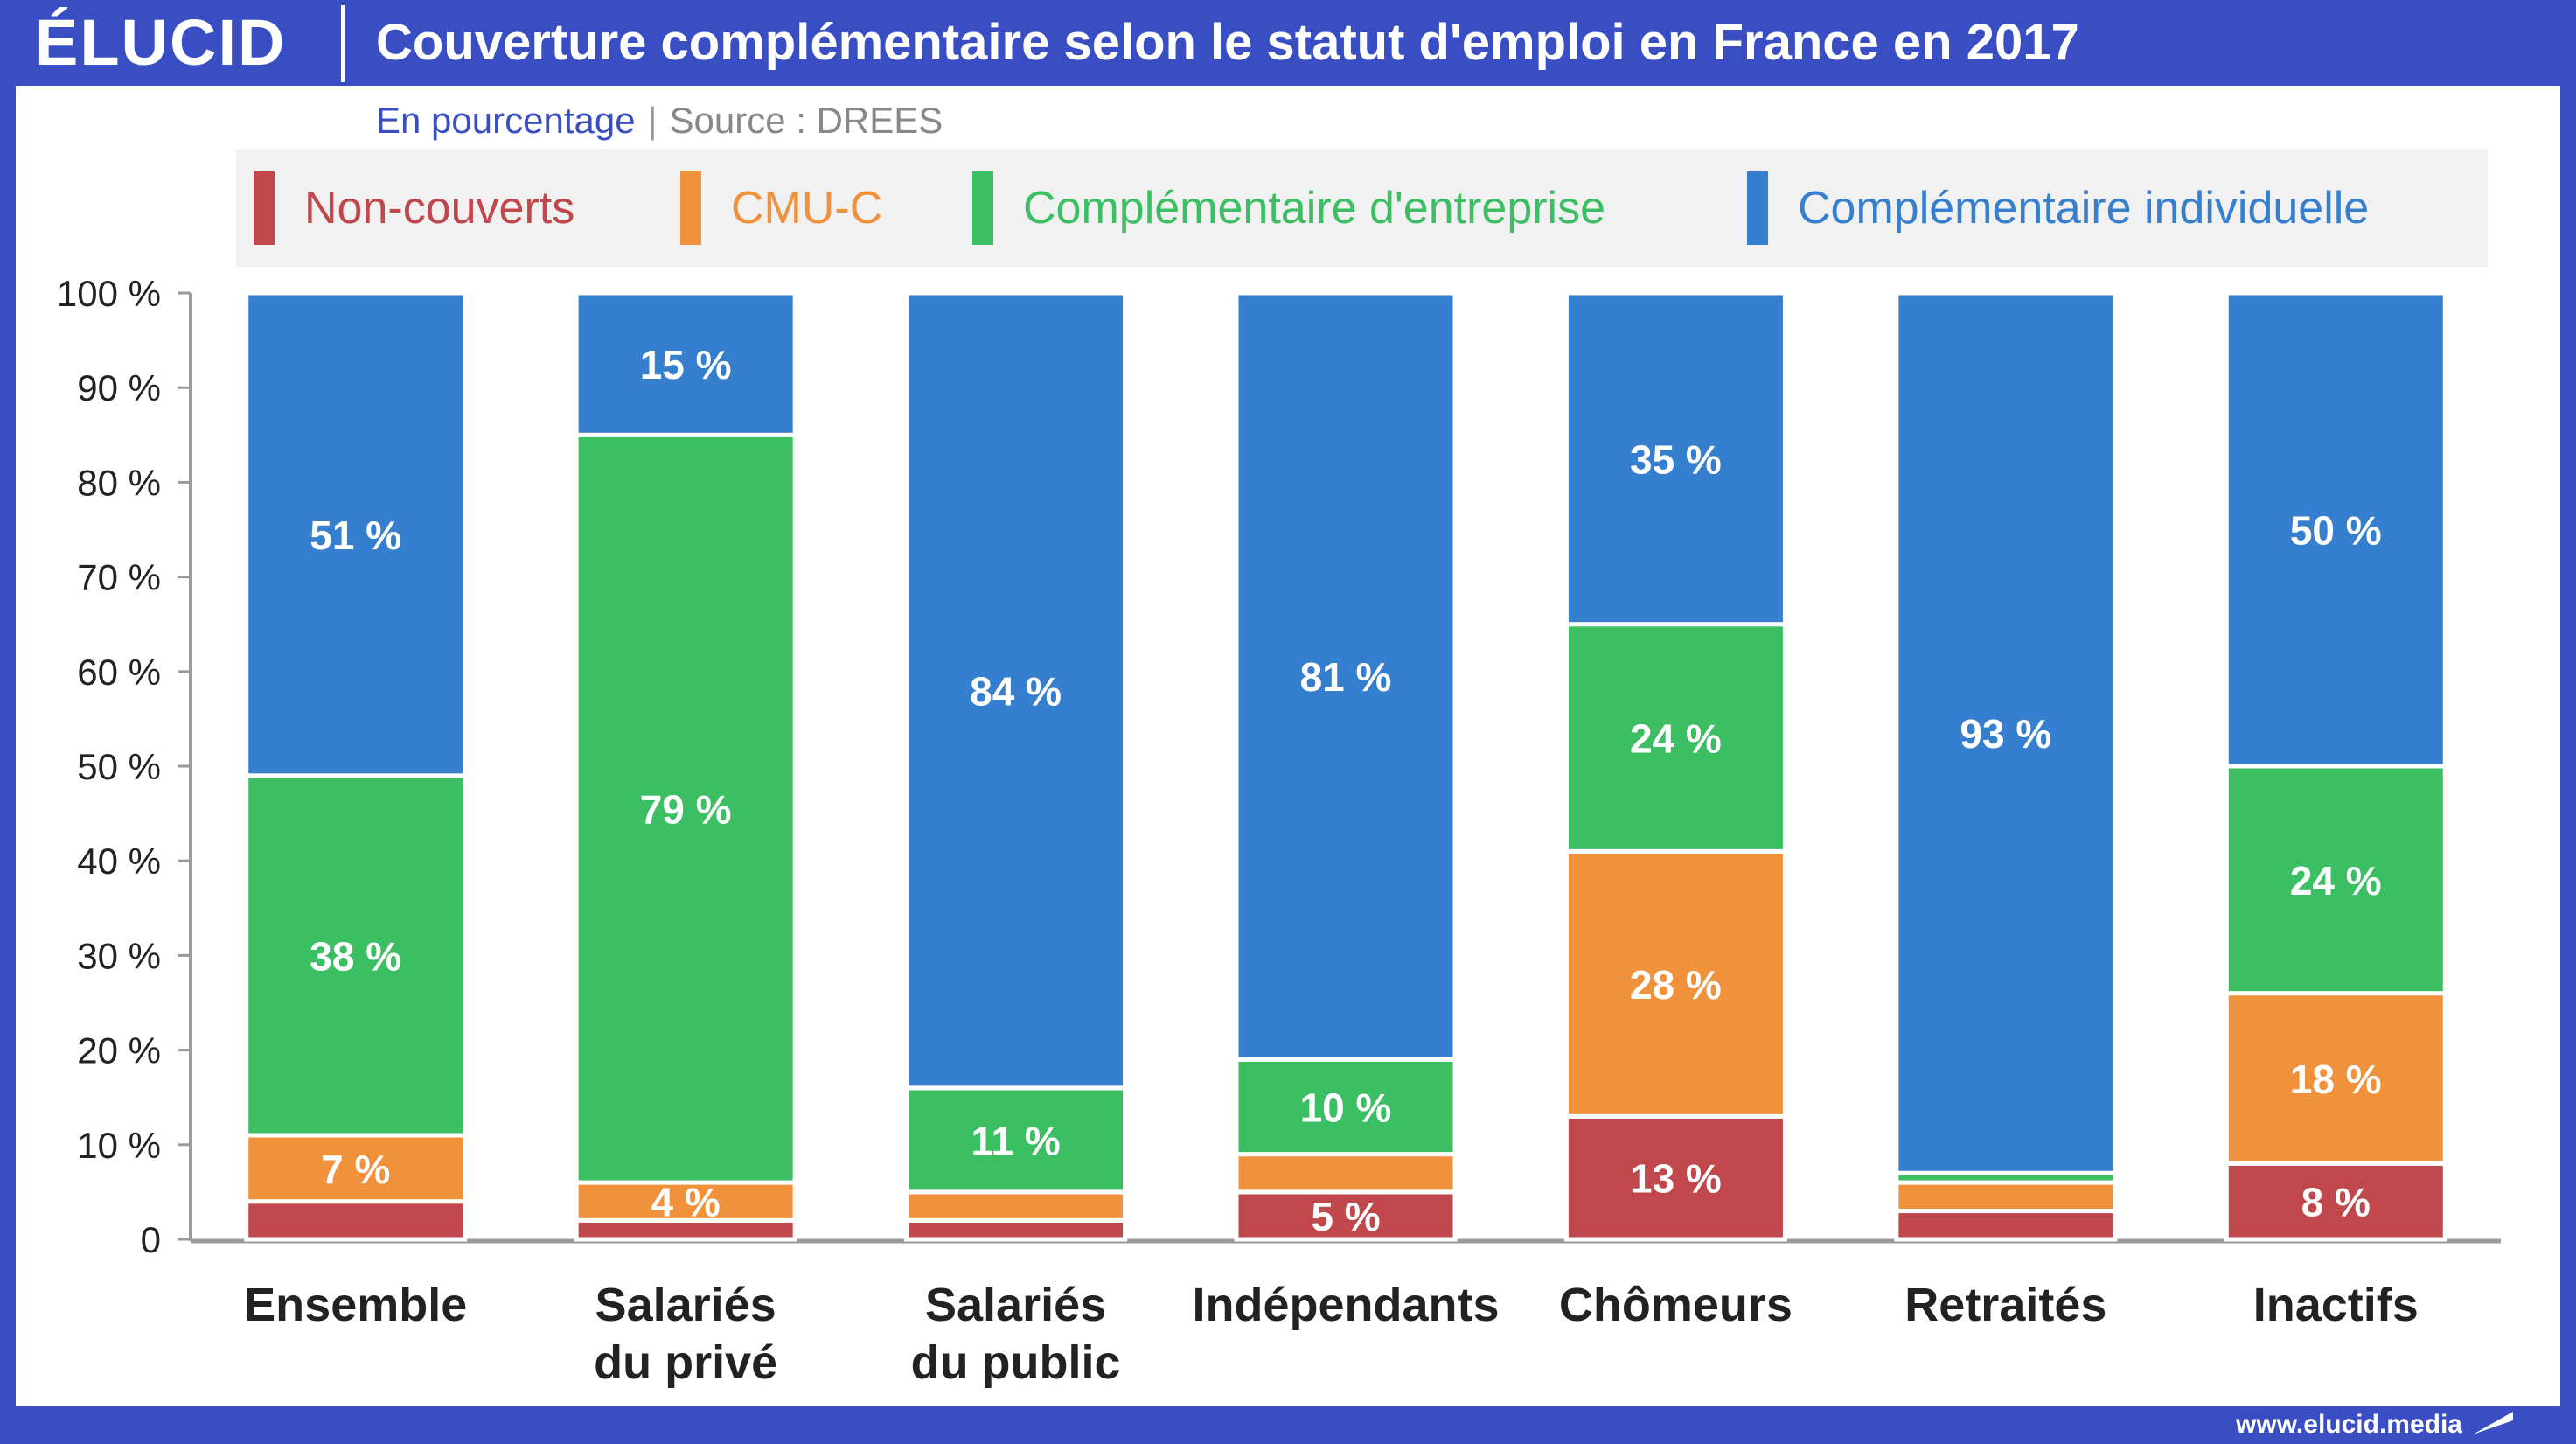  What do you see at coordinates (1345, 1305) in the screenshot?
I see `x-tick-label: Indépendants` at bounding box center [1345, 1305].